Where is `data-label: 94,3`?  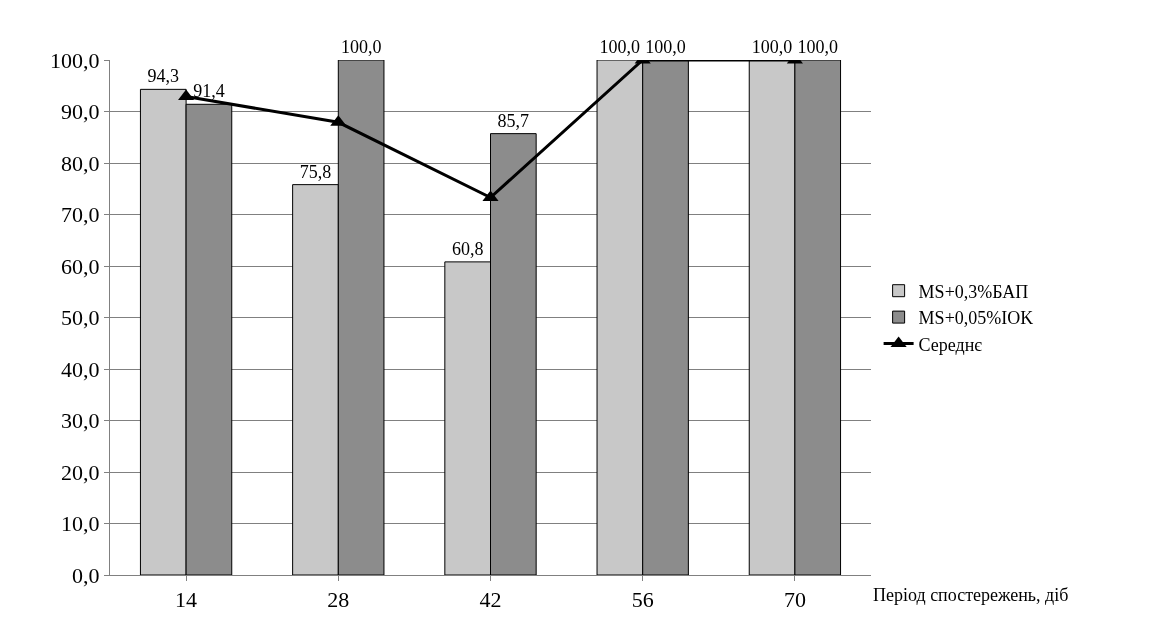
data-label: 94,3 is located at coordinates (163, 76).